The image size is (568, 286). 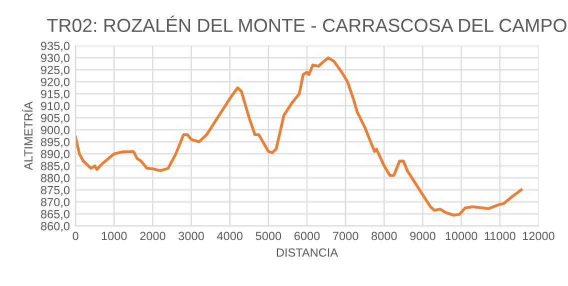 I want to click on y-tick-label: 885,0, so click(x=55, y=167).